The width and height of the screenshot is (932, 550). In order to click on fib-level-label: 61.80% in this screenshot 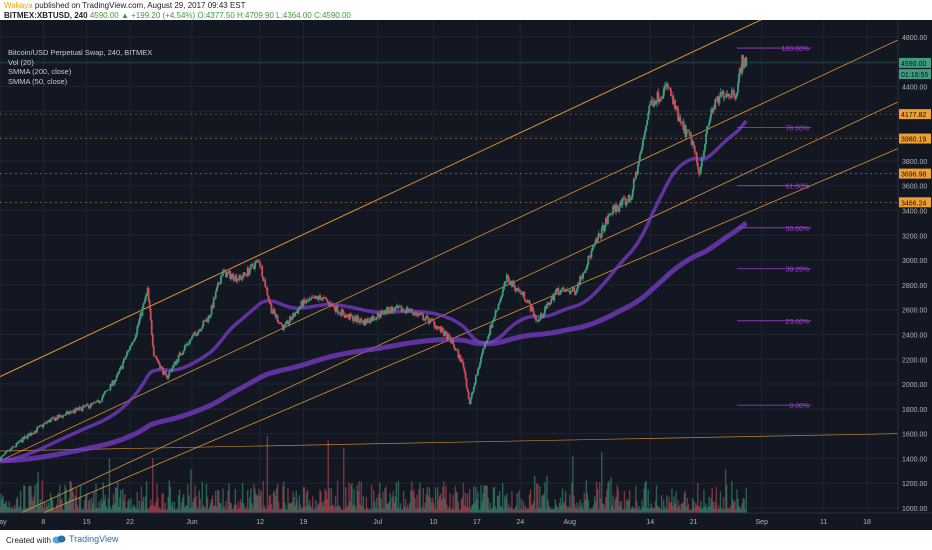, I will do `click(798, 187)`.